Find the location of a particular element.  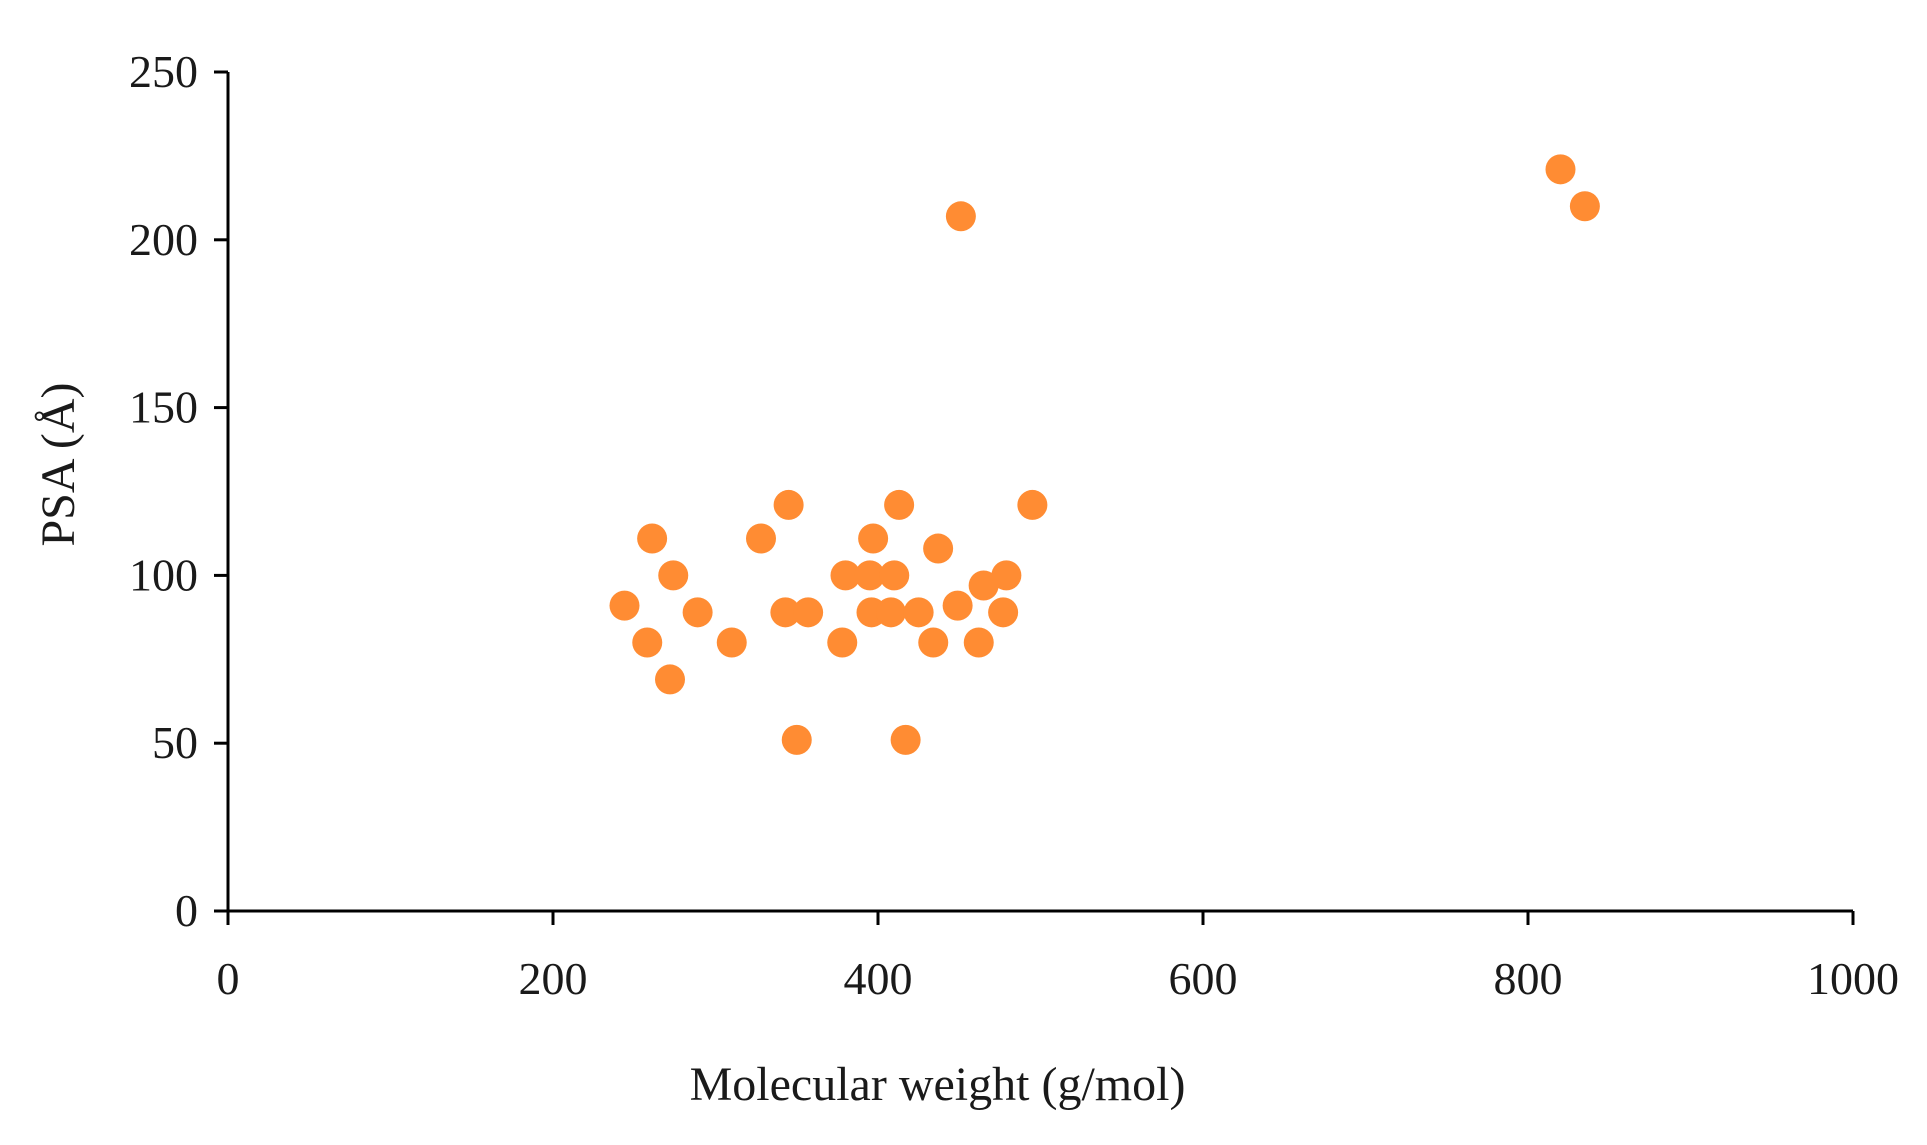

x-tick-label: 800 is located at coordinates (1528, 978).